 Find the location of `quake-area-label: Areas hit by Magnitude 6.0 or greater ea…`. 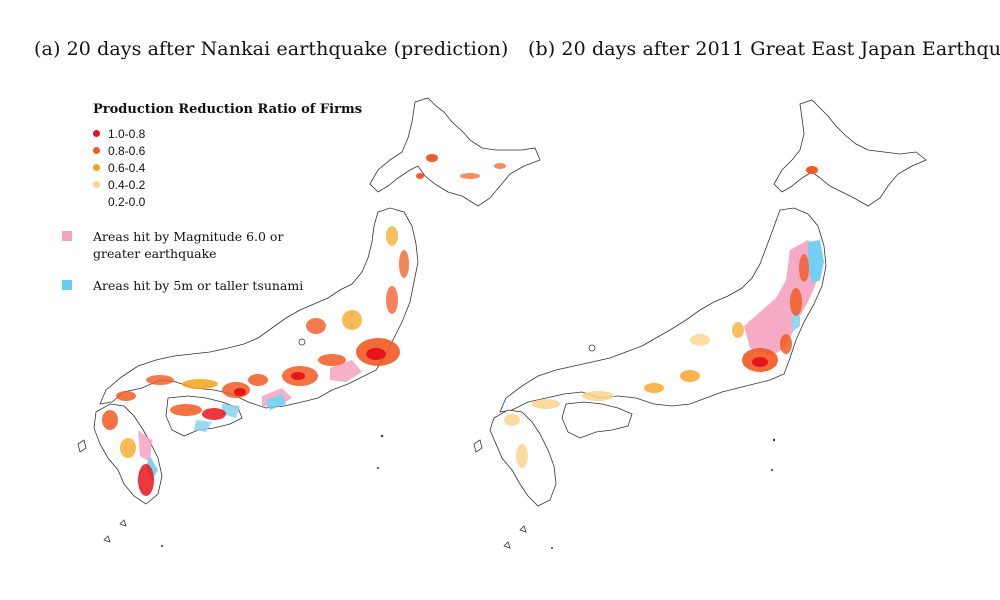

quake-area-label: Areas hit by Magnitude 6.0 or greater ea… is located at coordinates (188, 245).